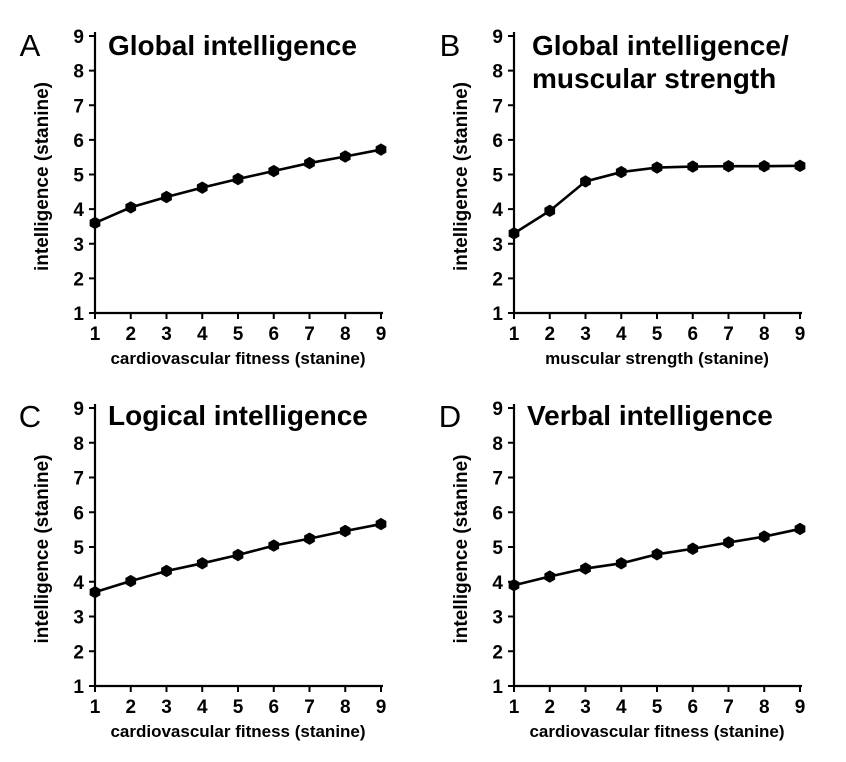  Describe the element at coordinates (273, 707) in the screenshot. I see `x-tick-label: 6` at that location.